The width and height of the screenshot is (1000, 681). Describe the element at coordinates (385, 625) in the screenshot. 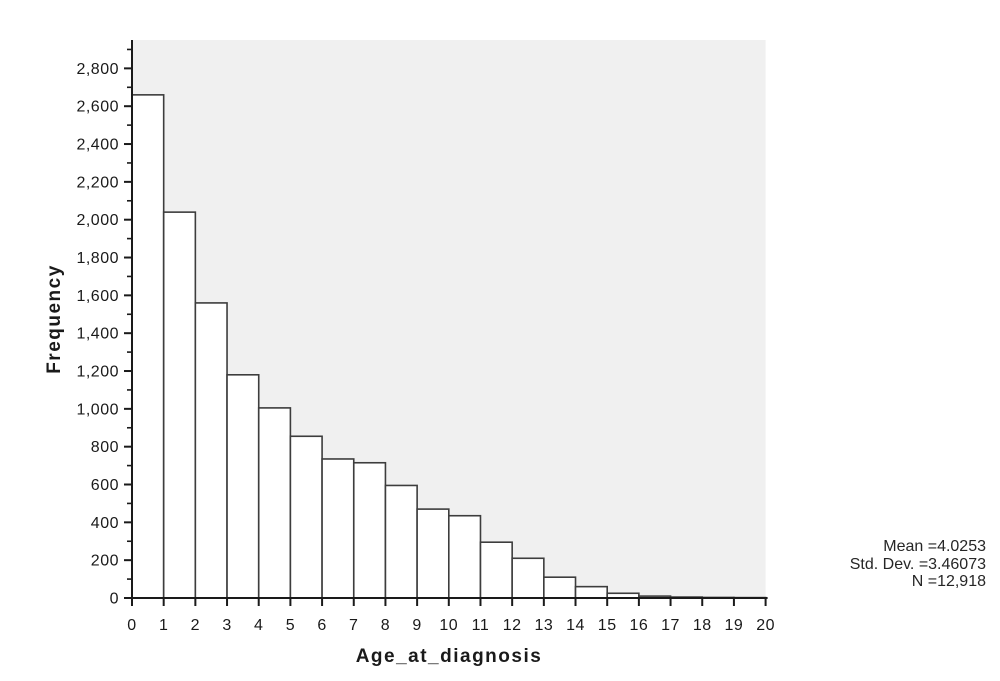

I see `x-tick-label: 8` at that location.